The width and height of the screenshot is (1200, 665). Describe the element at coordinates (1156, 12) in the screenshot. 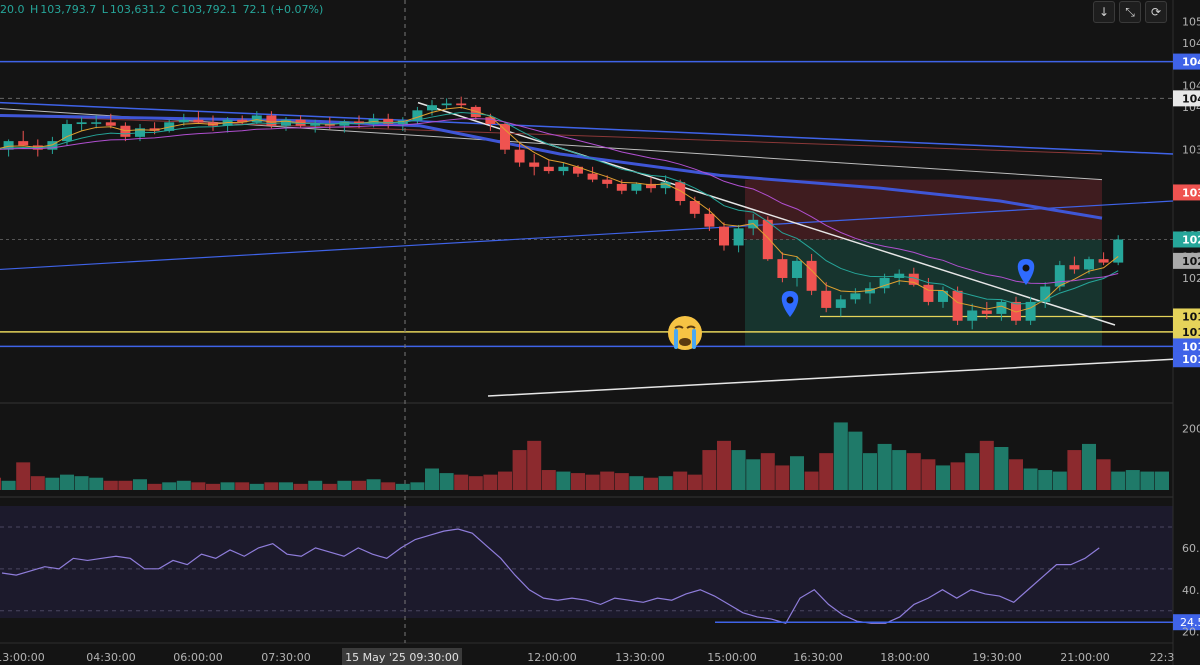

I see `sync-icon: ⟳` at that location.